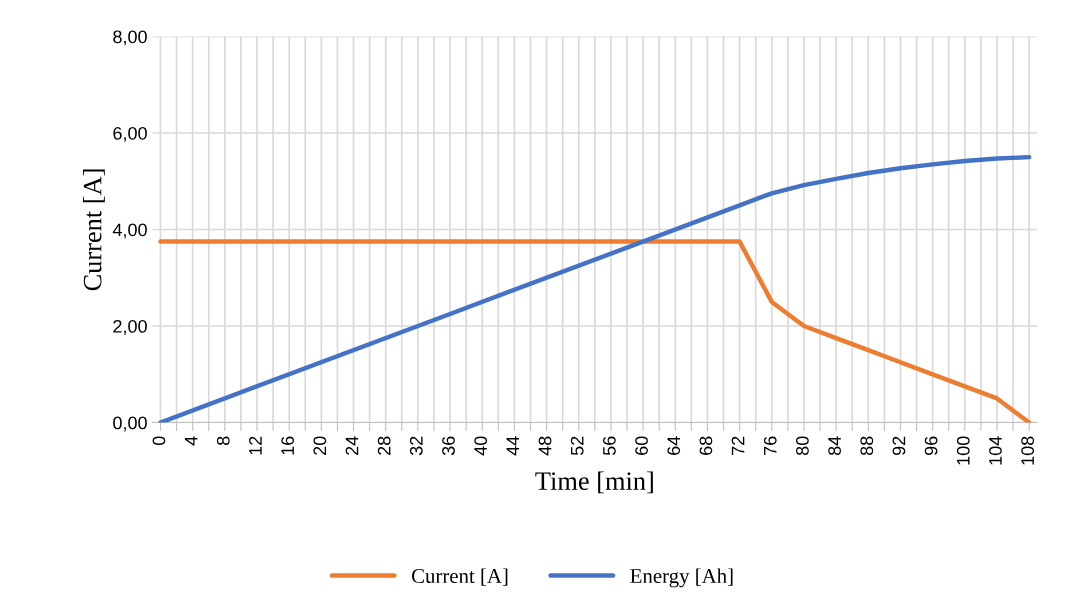 The height and width of the screenshot is (608, 1066). Describe the element at coordinates (594, 482) in the screenshot. I see `x-axis-title: Time [min]` at that location.